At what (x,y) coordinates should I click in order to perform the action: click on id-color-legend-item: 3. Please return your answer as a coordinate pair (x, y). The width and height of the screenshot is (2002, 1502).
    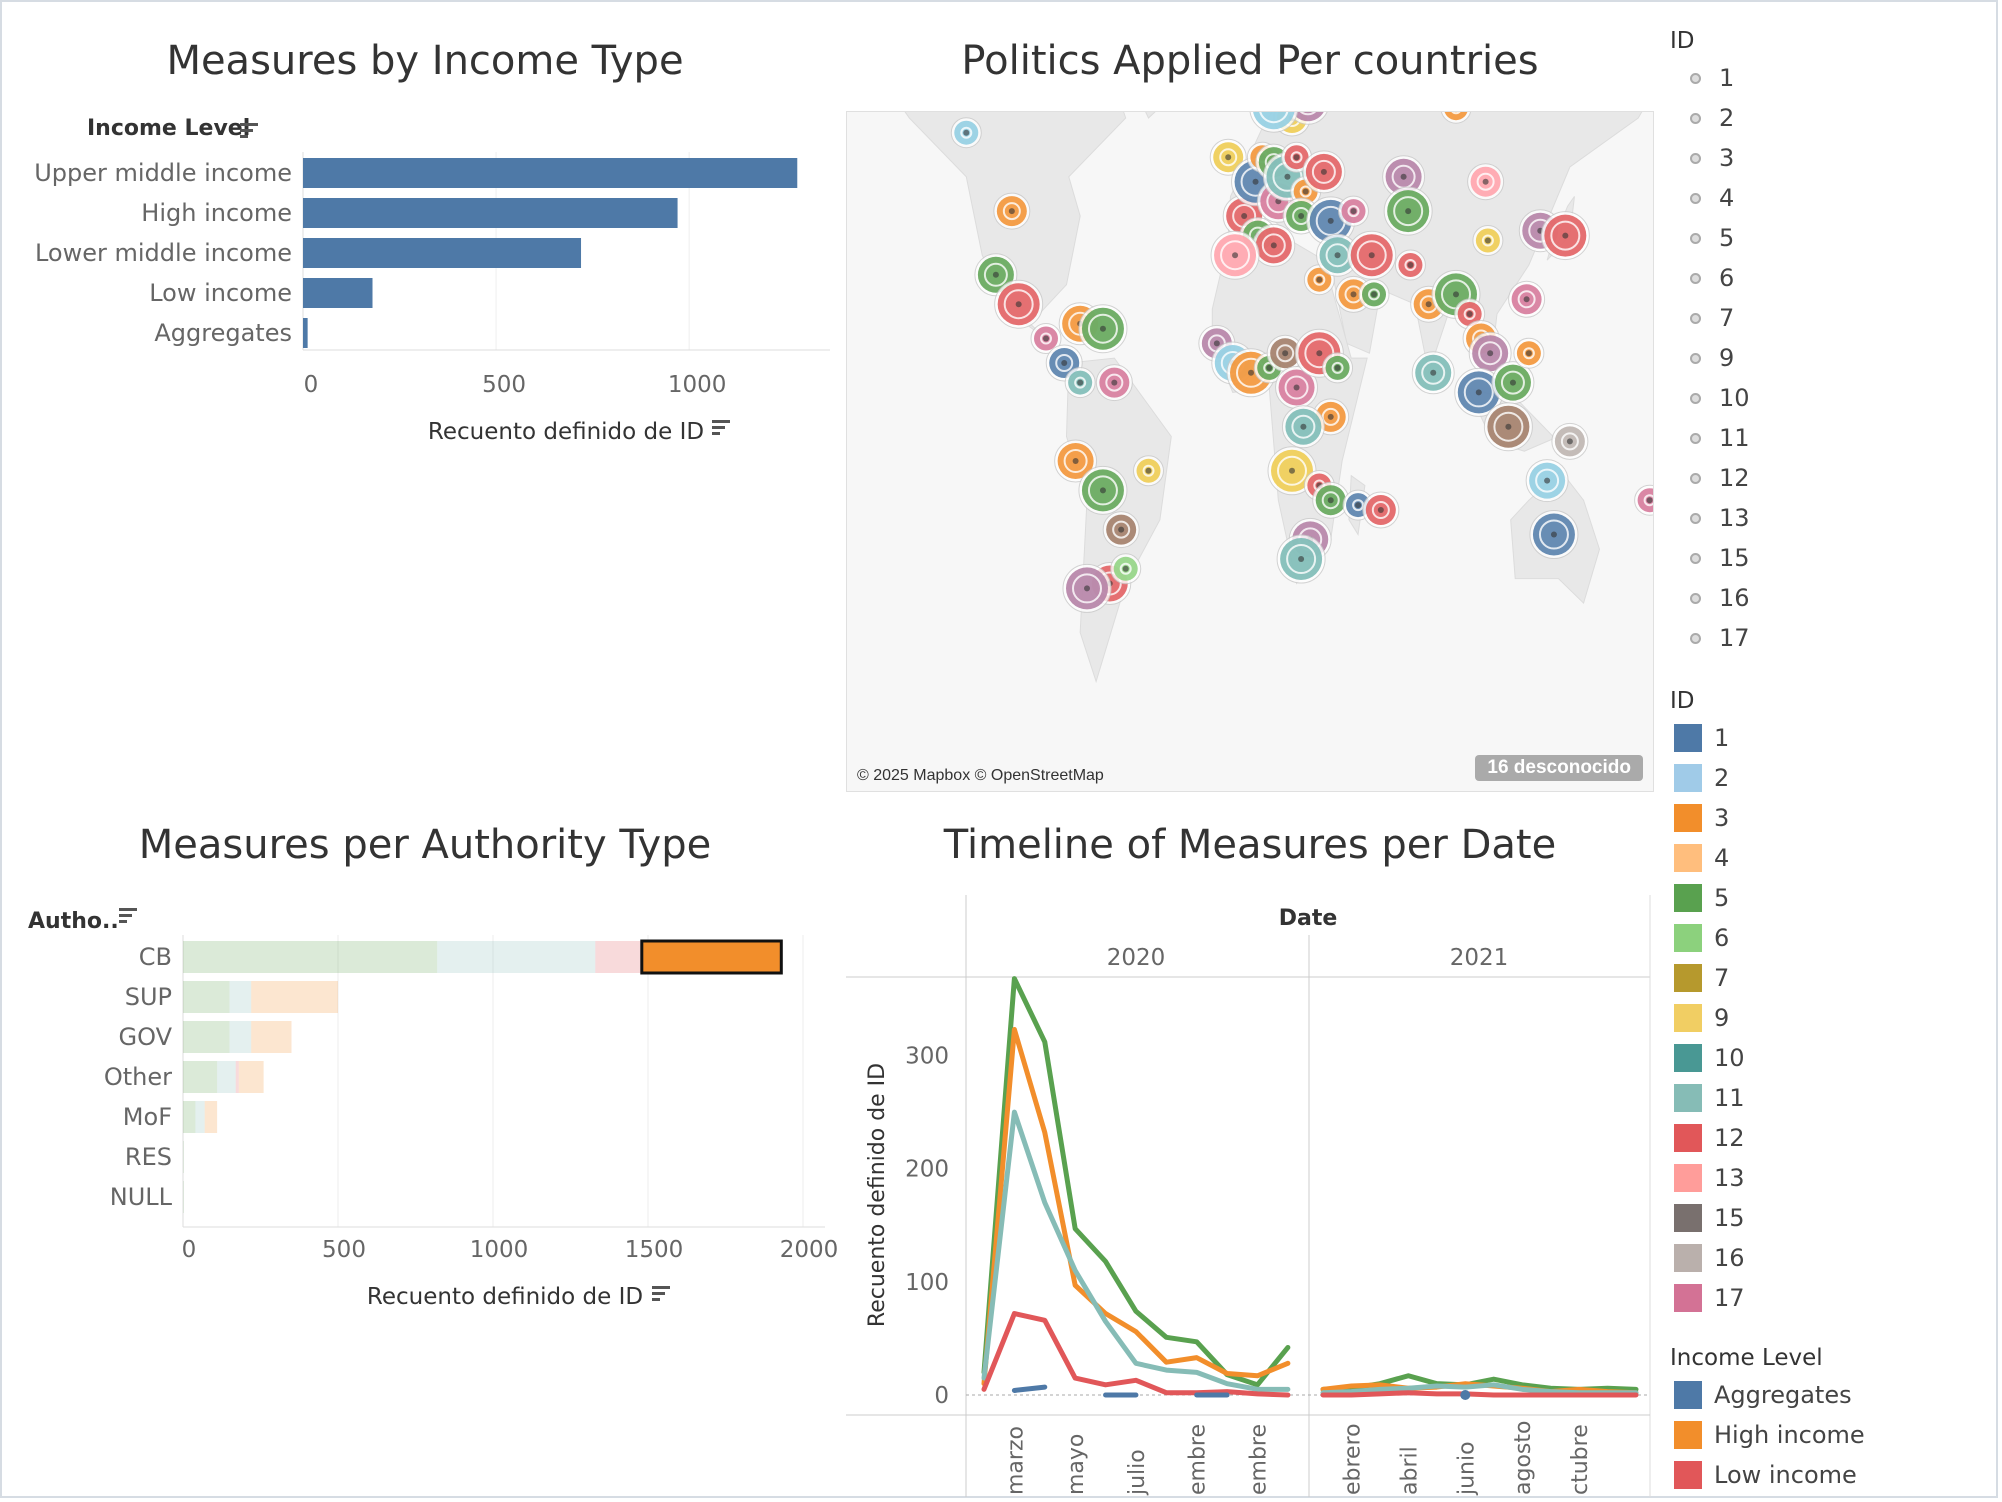
    Looking at the image, I should click on (1820, 818).